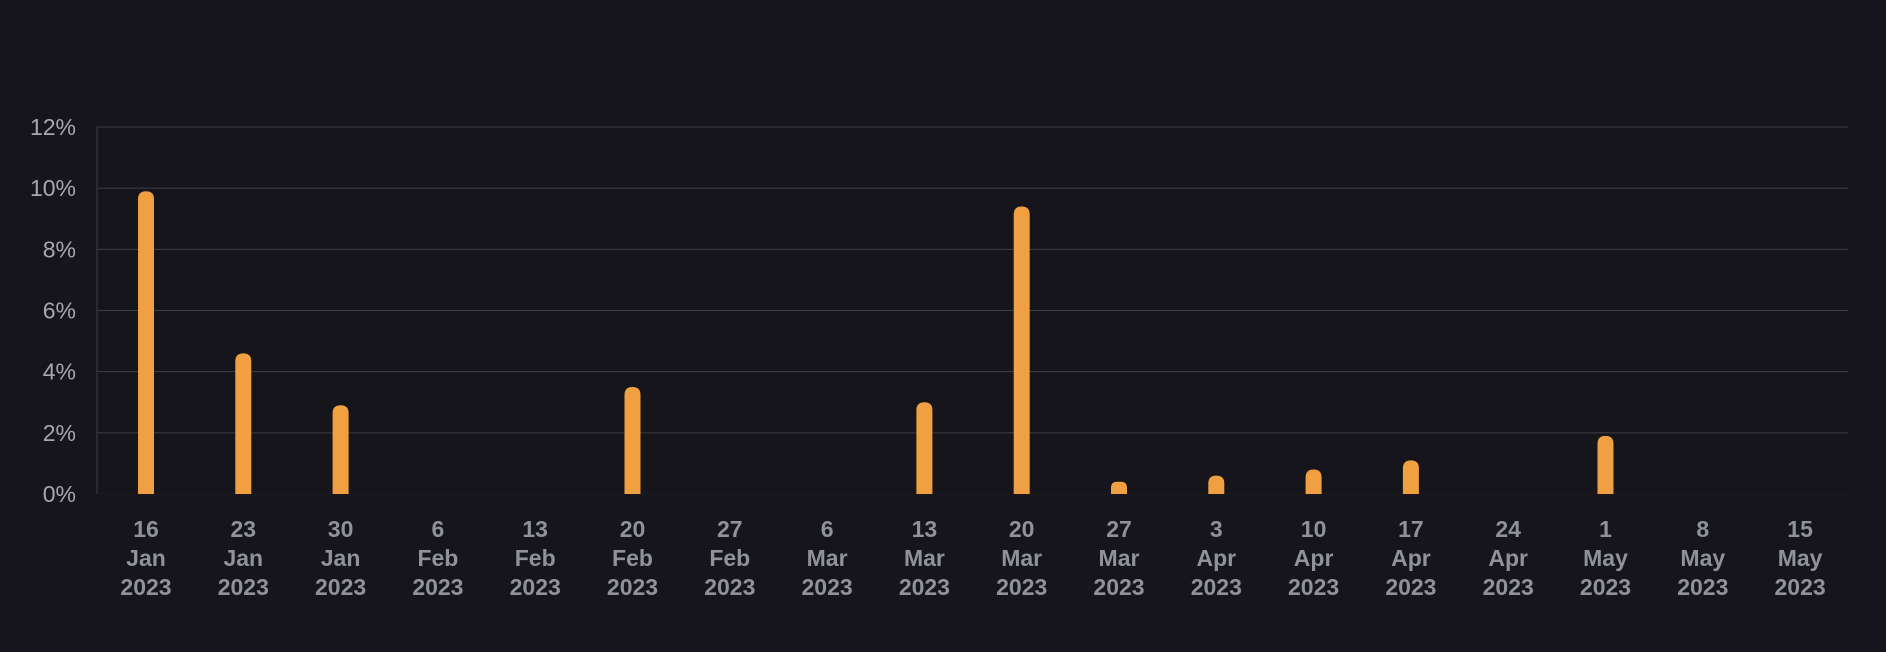 The width and height of the screenshot is (1886, 652). What do you see at coordinates (1314, 529) in the screenshot?
I see `x-tick-label-line: 10` at bounding box center [1314, 529].